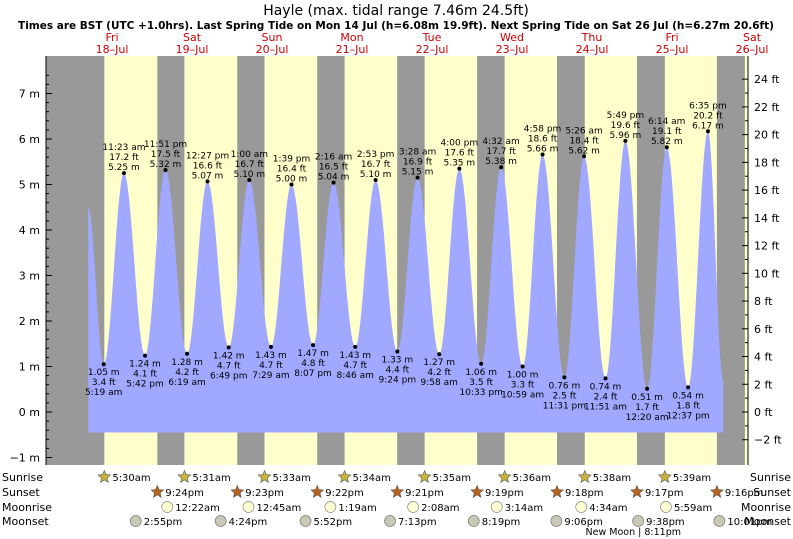 The height and width of the screenshot is (539, 793). Describe the element at coordinates (166, 165) in the screenshot. I see `high-tide-metres: 5.32 m` at that location.